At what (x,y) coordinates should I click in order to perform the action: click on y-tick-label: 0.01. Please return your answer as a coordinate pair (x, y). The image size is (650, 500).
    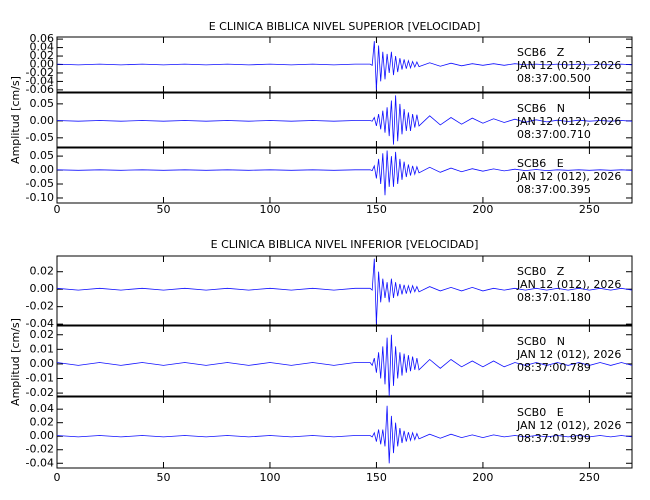
    Looking at the image, I should click on (42, 348).